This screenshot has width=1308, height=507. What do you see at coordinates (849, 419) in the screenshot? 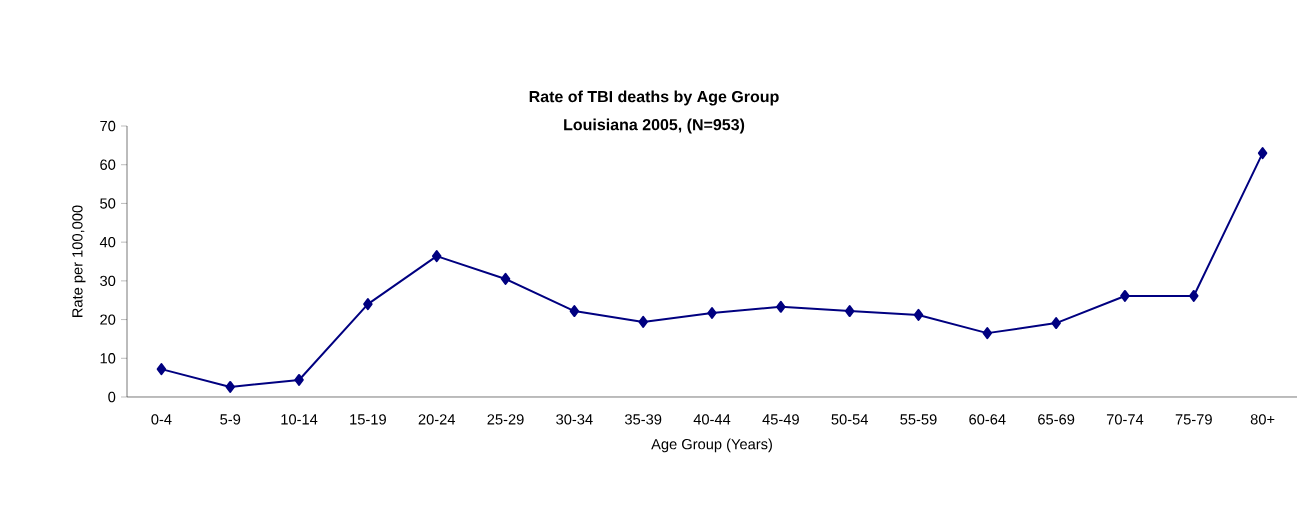
I see `x-tick-label: 50-54` at bounding box center [849, 419].